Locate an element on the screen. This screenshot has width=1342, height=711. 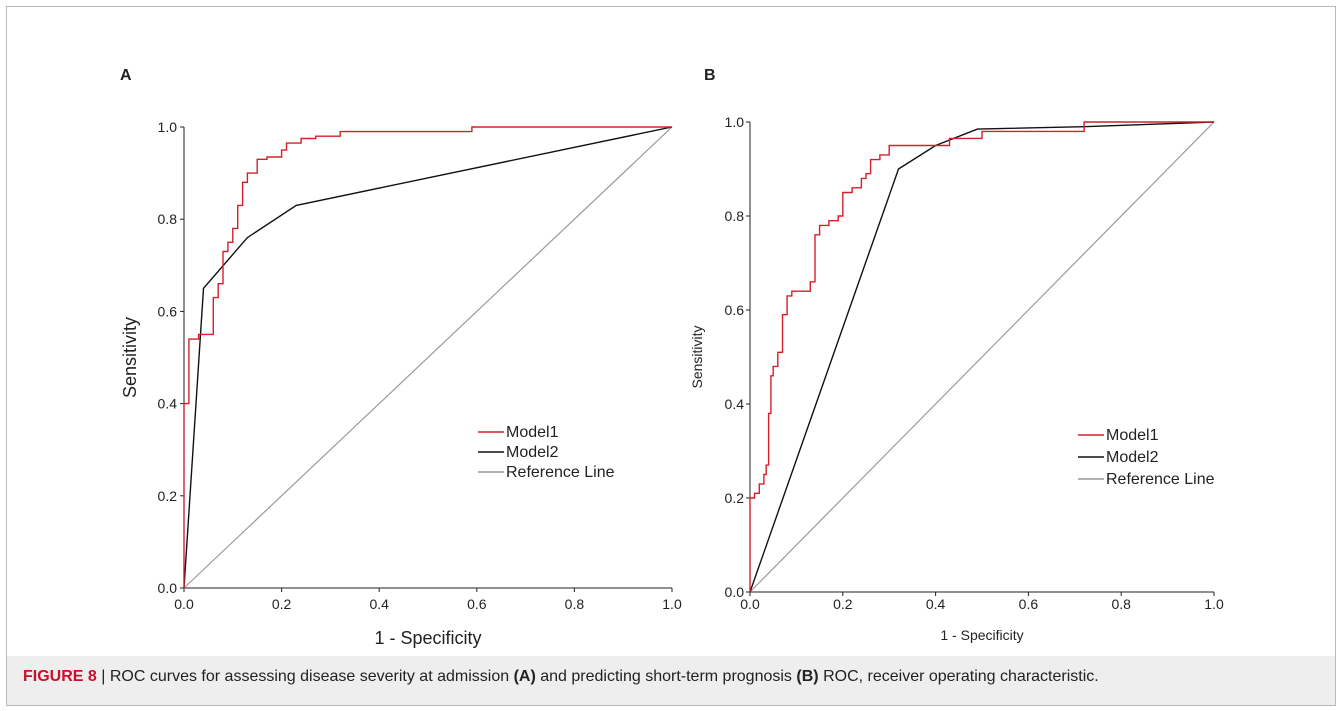
caption-text-3: ROC, receiver operating characteristic. is located at coordinates (961, 676).